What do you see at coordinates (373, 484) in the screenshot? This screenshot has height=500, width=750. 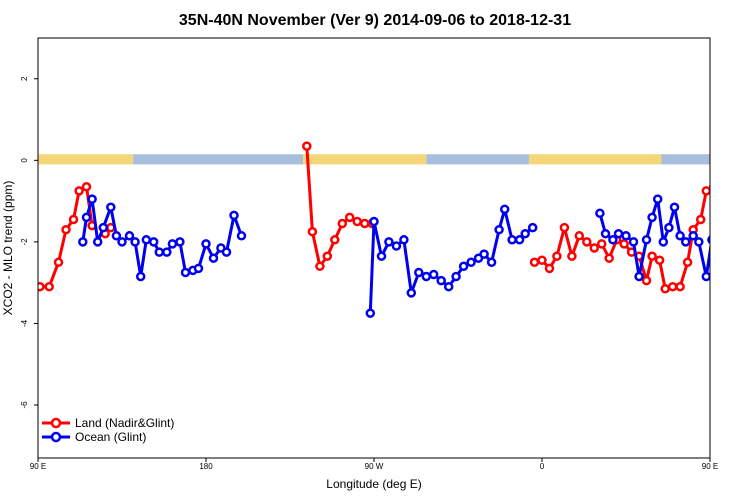 I see `x-axis-label: Longitude (deg E)` at bounding box center [373, 484].